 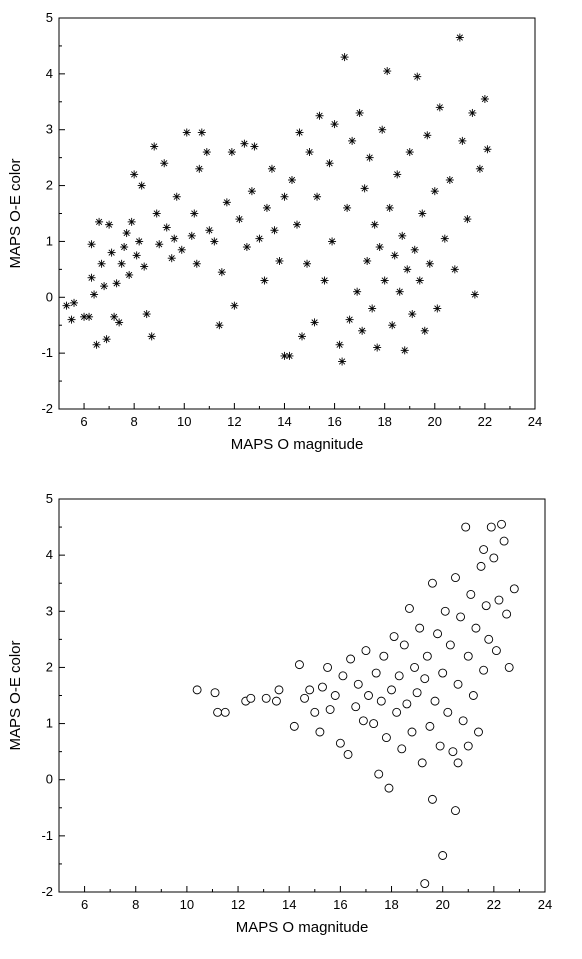 I want to click on y-tick-label: 0, so click(x=49, y=296).